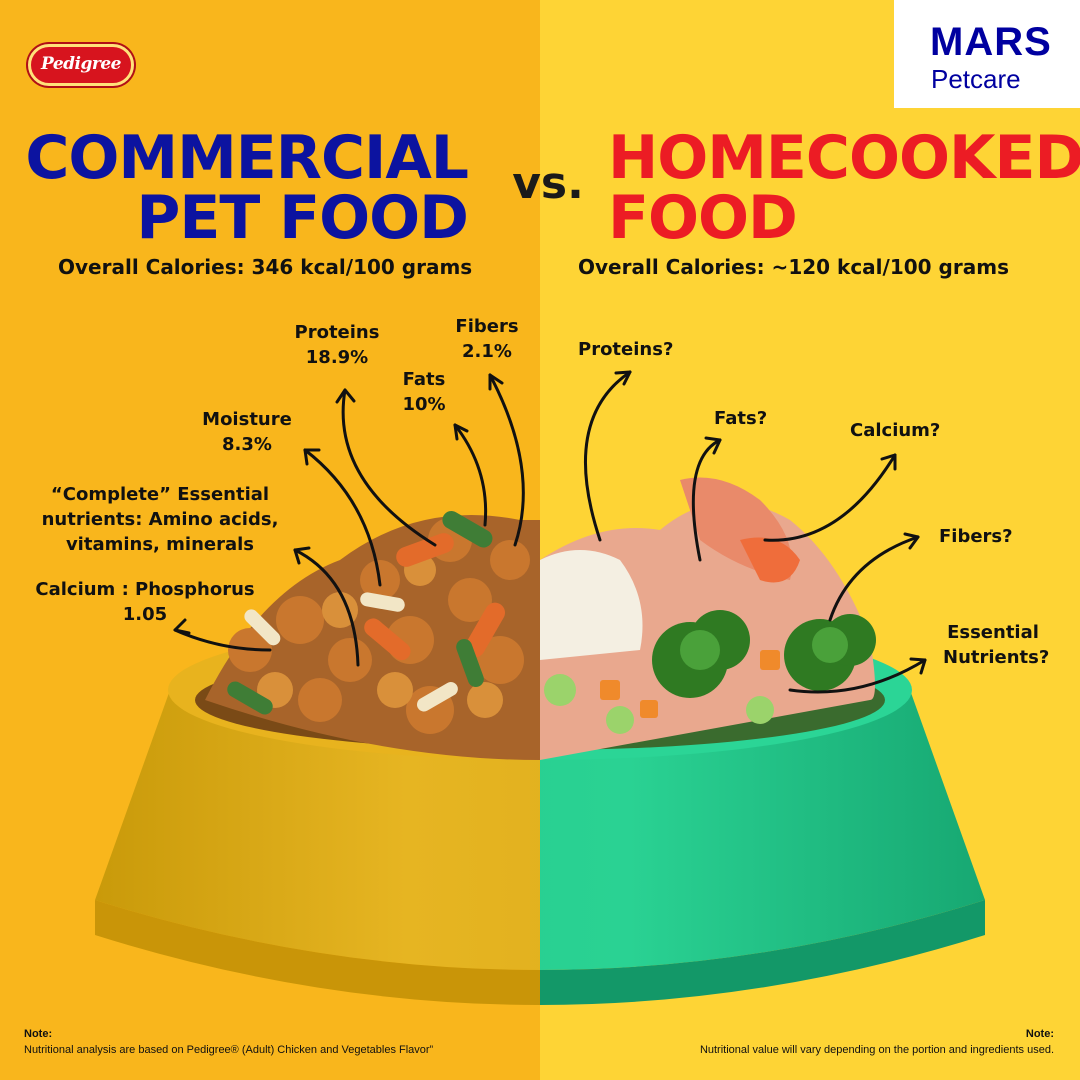 The image size is (1080, 1080). What do you see at coordinates (424, 392) in the screenshot?
I see `label-fats: Fats 10%` at bounding box center [424, 392].